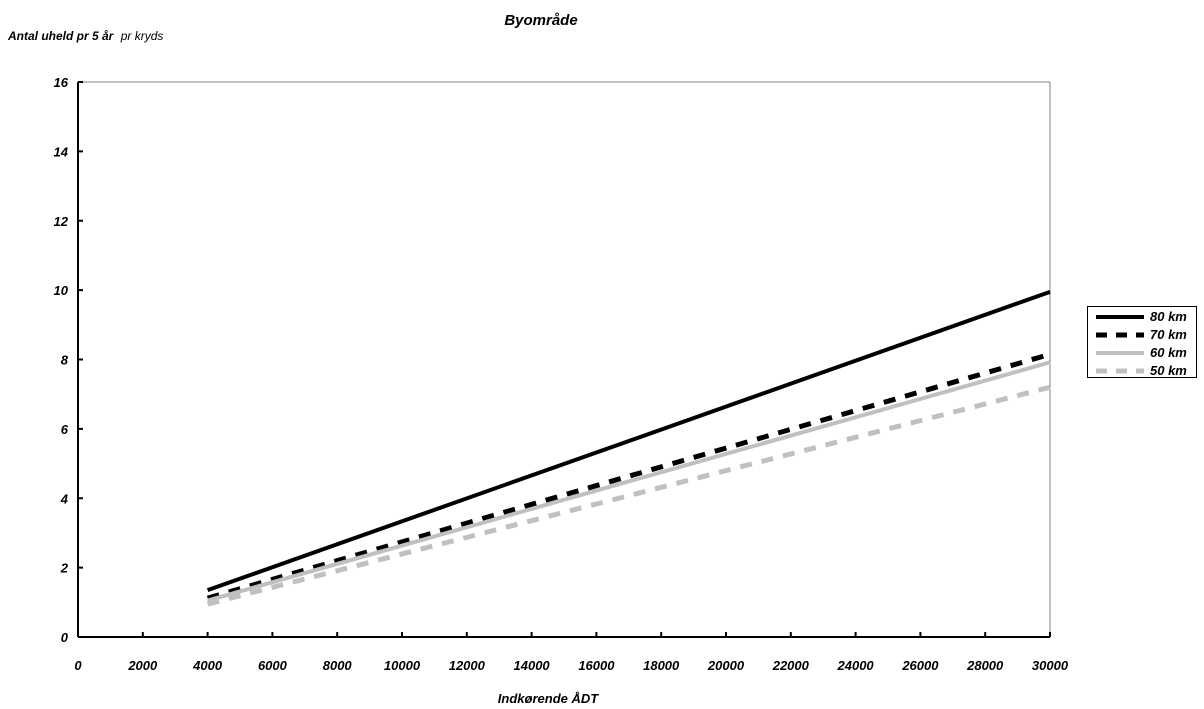  What do you see at coordinates (273, 665) in the screenshot?
I see `x-tick-label: 6000` at bounding box center [273, 665].